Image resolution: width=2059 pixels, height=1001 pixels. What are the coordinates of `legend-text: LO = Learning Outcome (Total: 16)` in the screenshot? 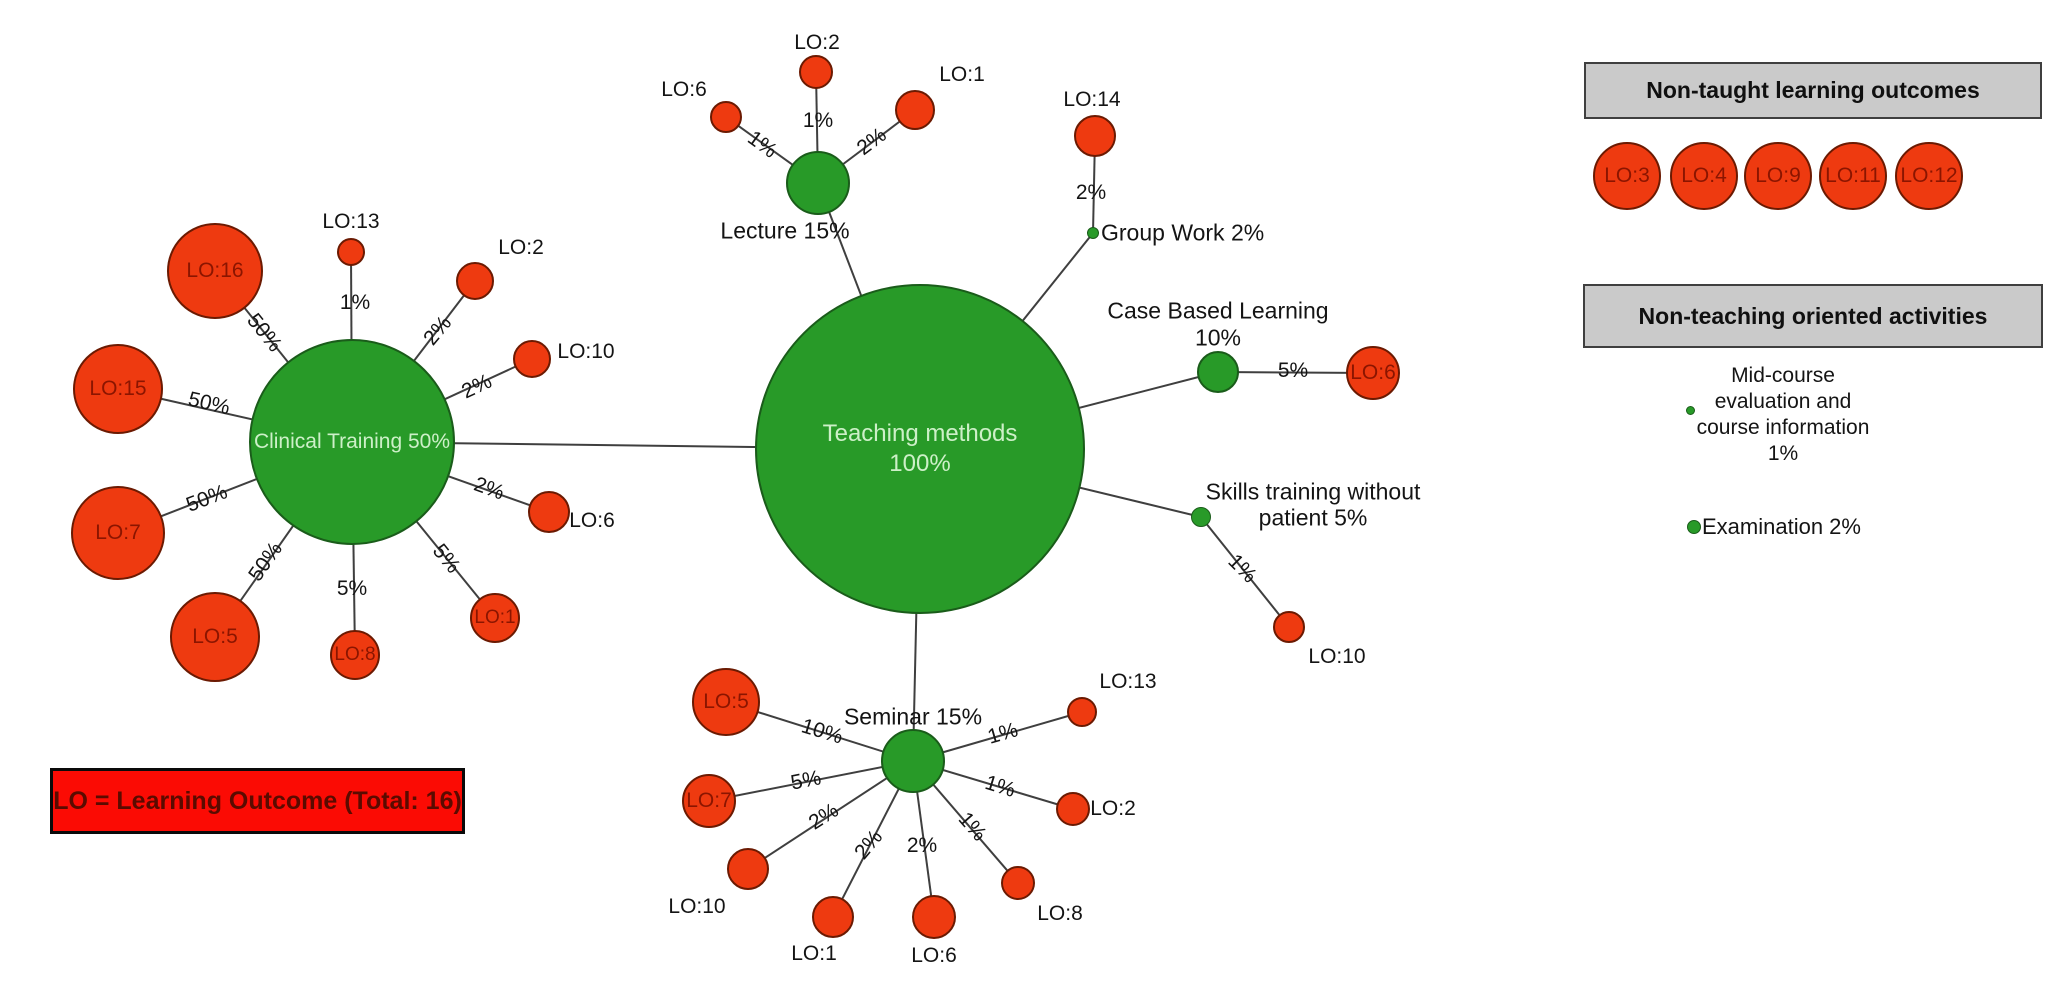 It's located at (257, 800).